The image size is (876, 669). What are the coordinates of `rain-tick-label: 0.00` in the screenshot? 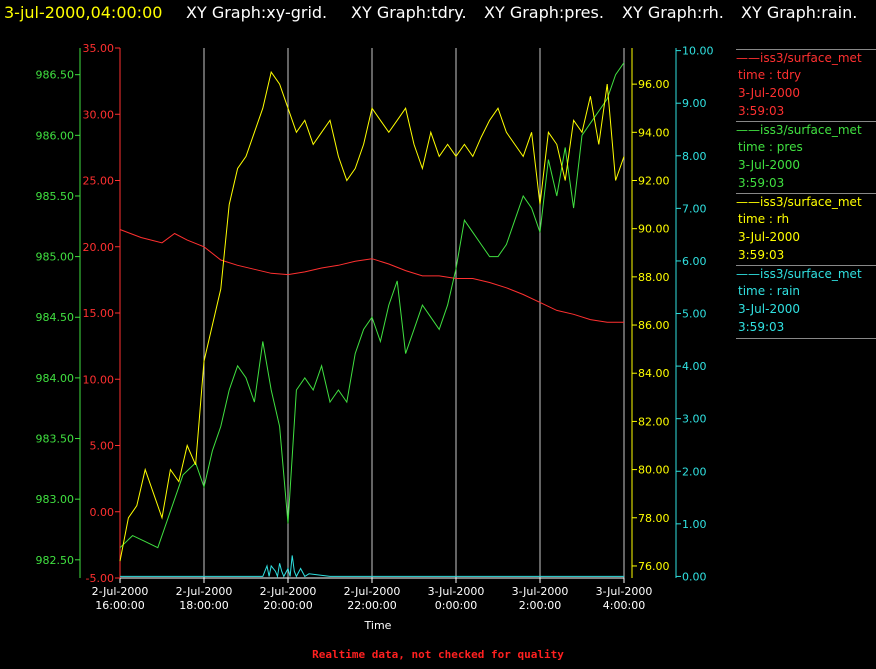 It's located at (694, 576).